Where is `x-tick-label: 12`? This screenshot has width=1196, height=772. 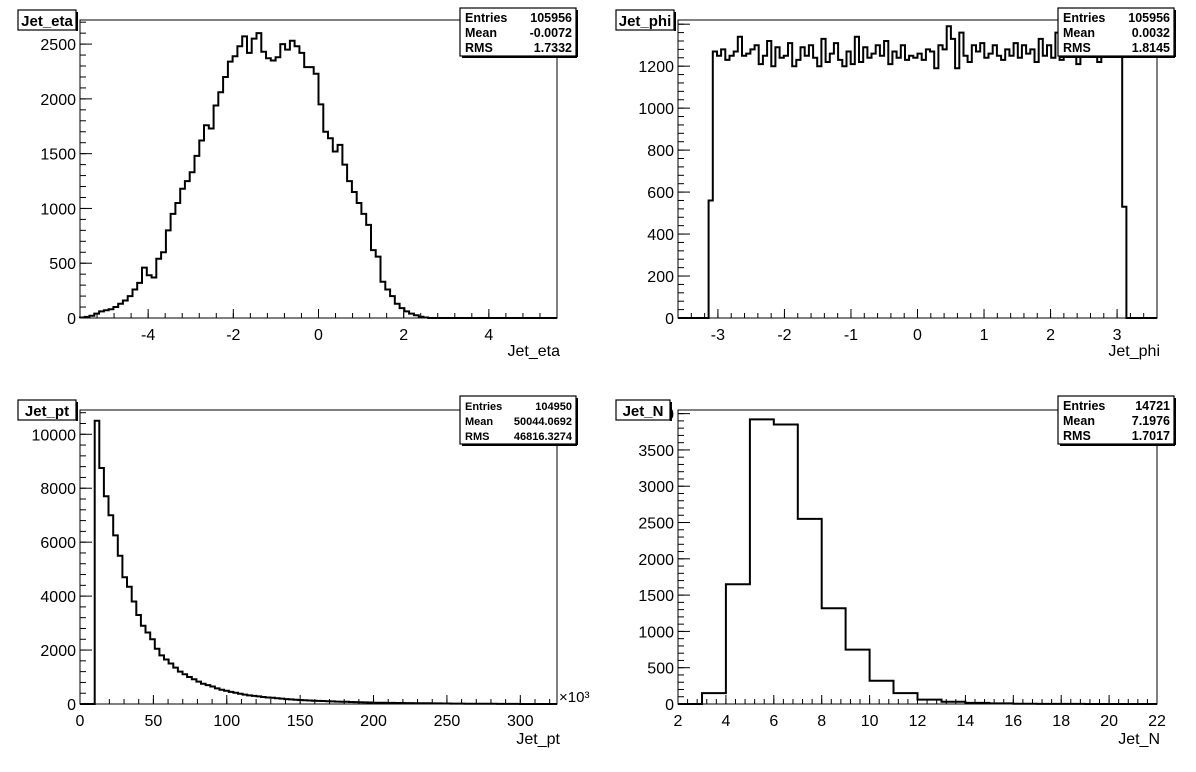
x-tick-label: 12 is located at coordinates (918, 721).